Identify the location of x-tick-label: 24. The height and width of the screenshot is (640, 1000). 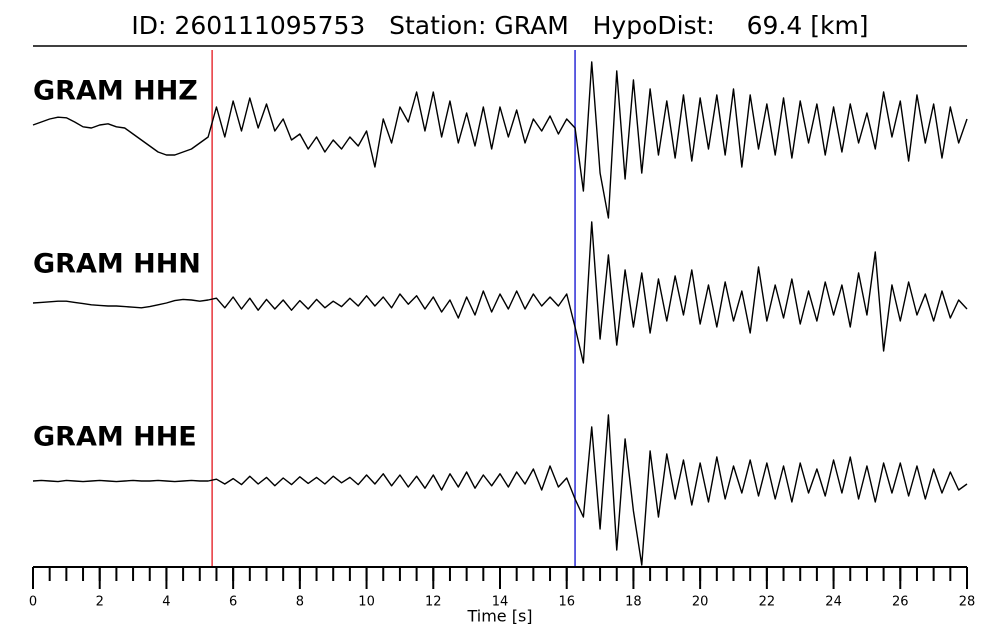
(833, 602).